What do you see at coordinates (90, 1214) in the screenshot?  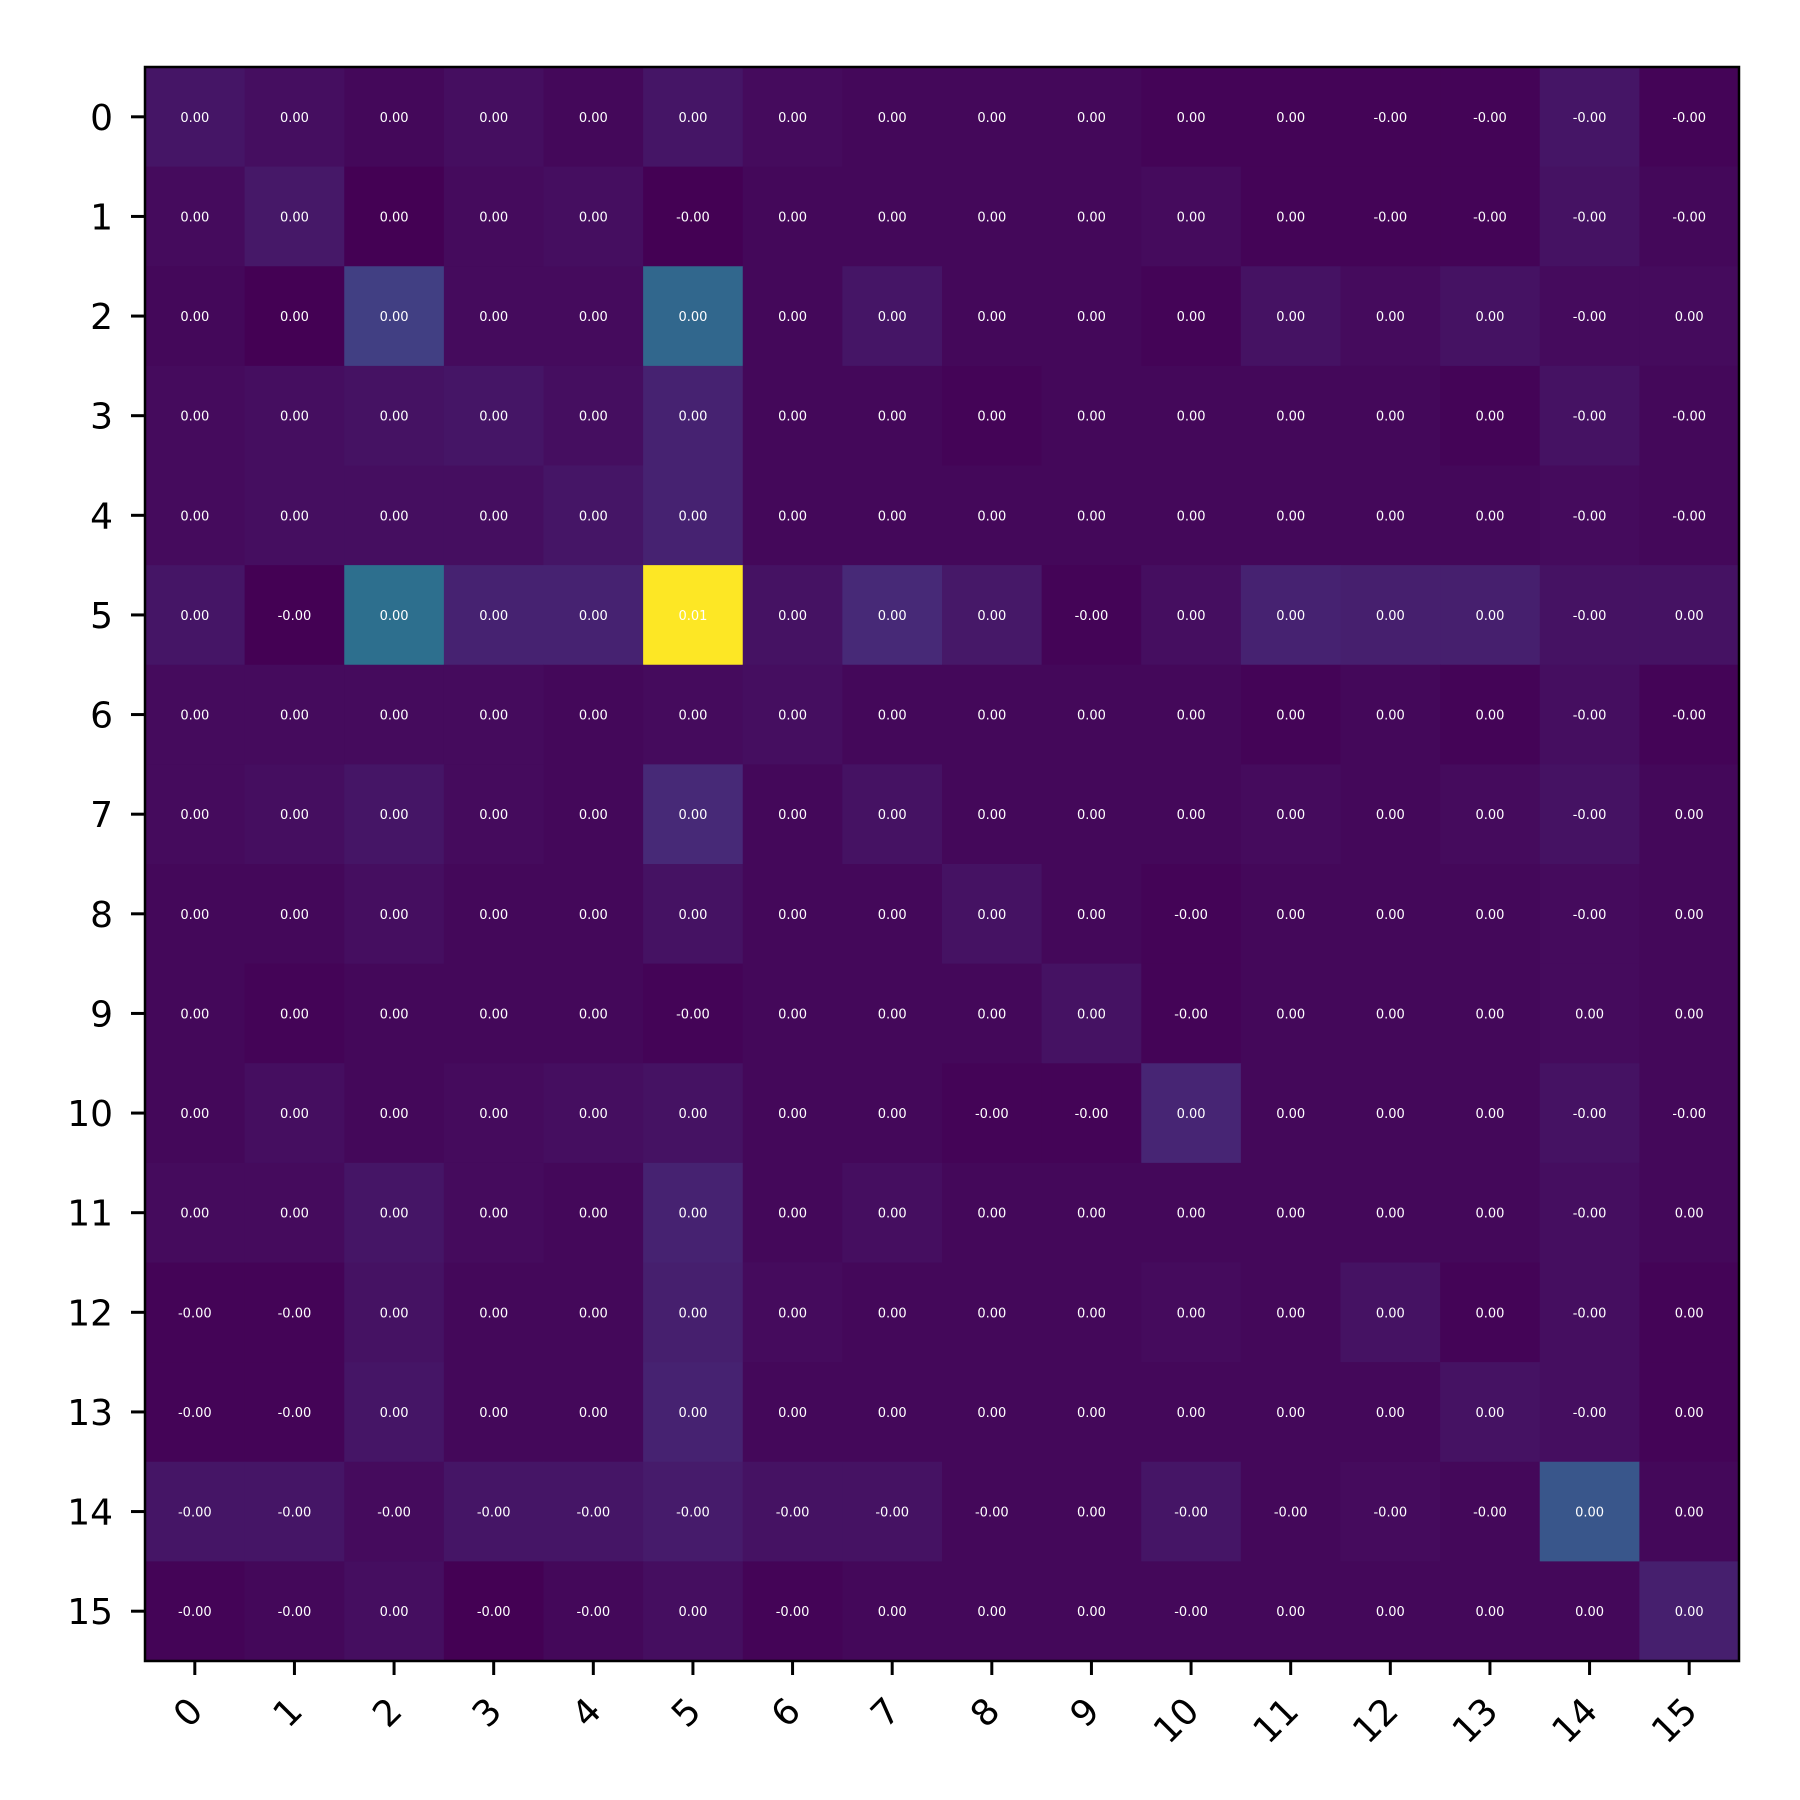 I see `y-tick-label: 11` at bounding box center [90, 1214].